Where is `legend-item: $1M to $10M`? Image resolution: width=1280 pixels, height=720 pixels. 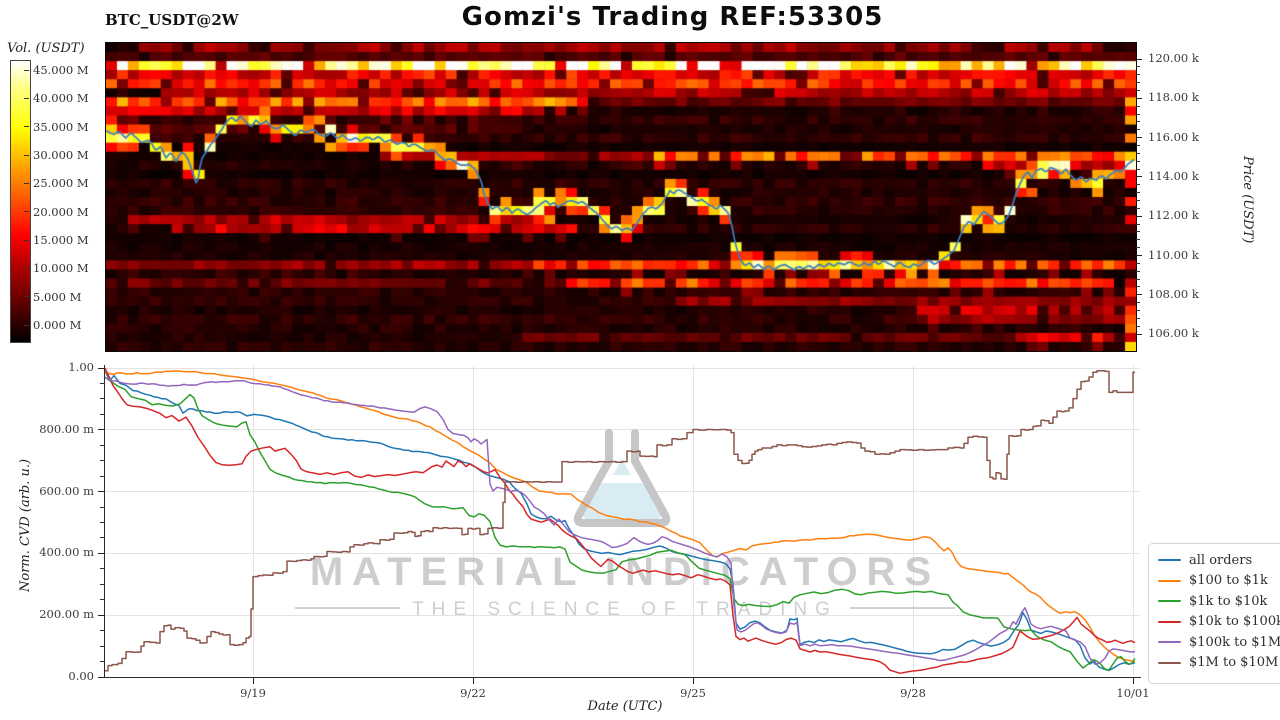
legend-item: $1M to $10M is located at coordinates (1214, 663).